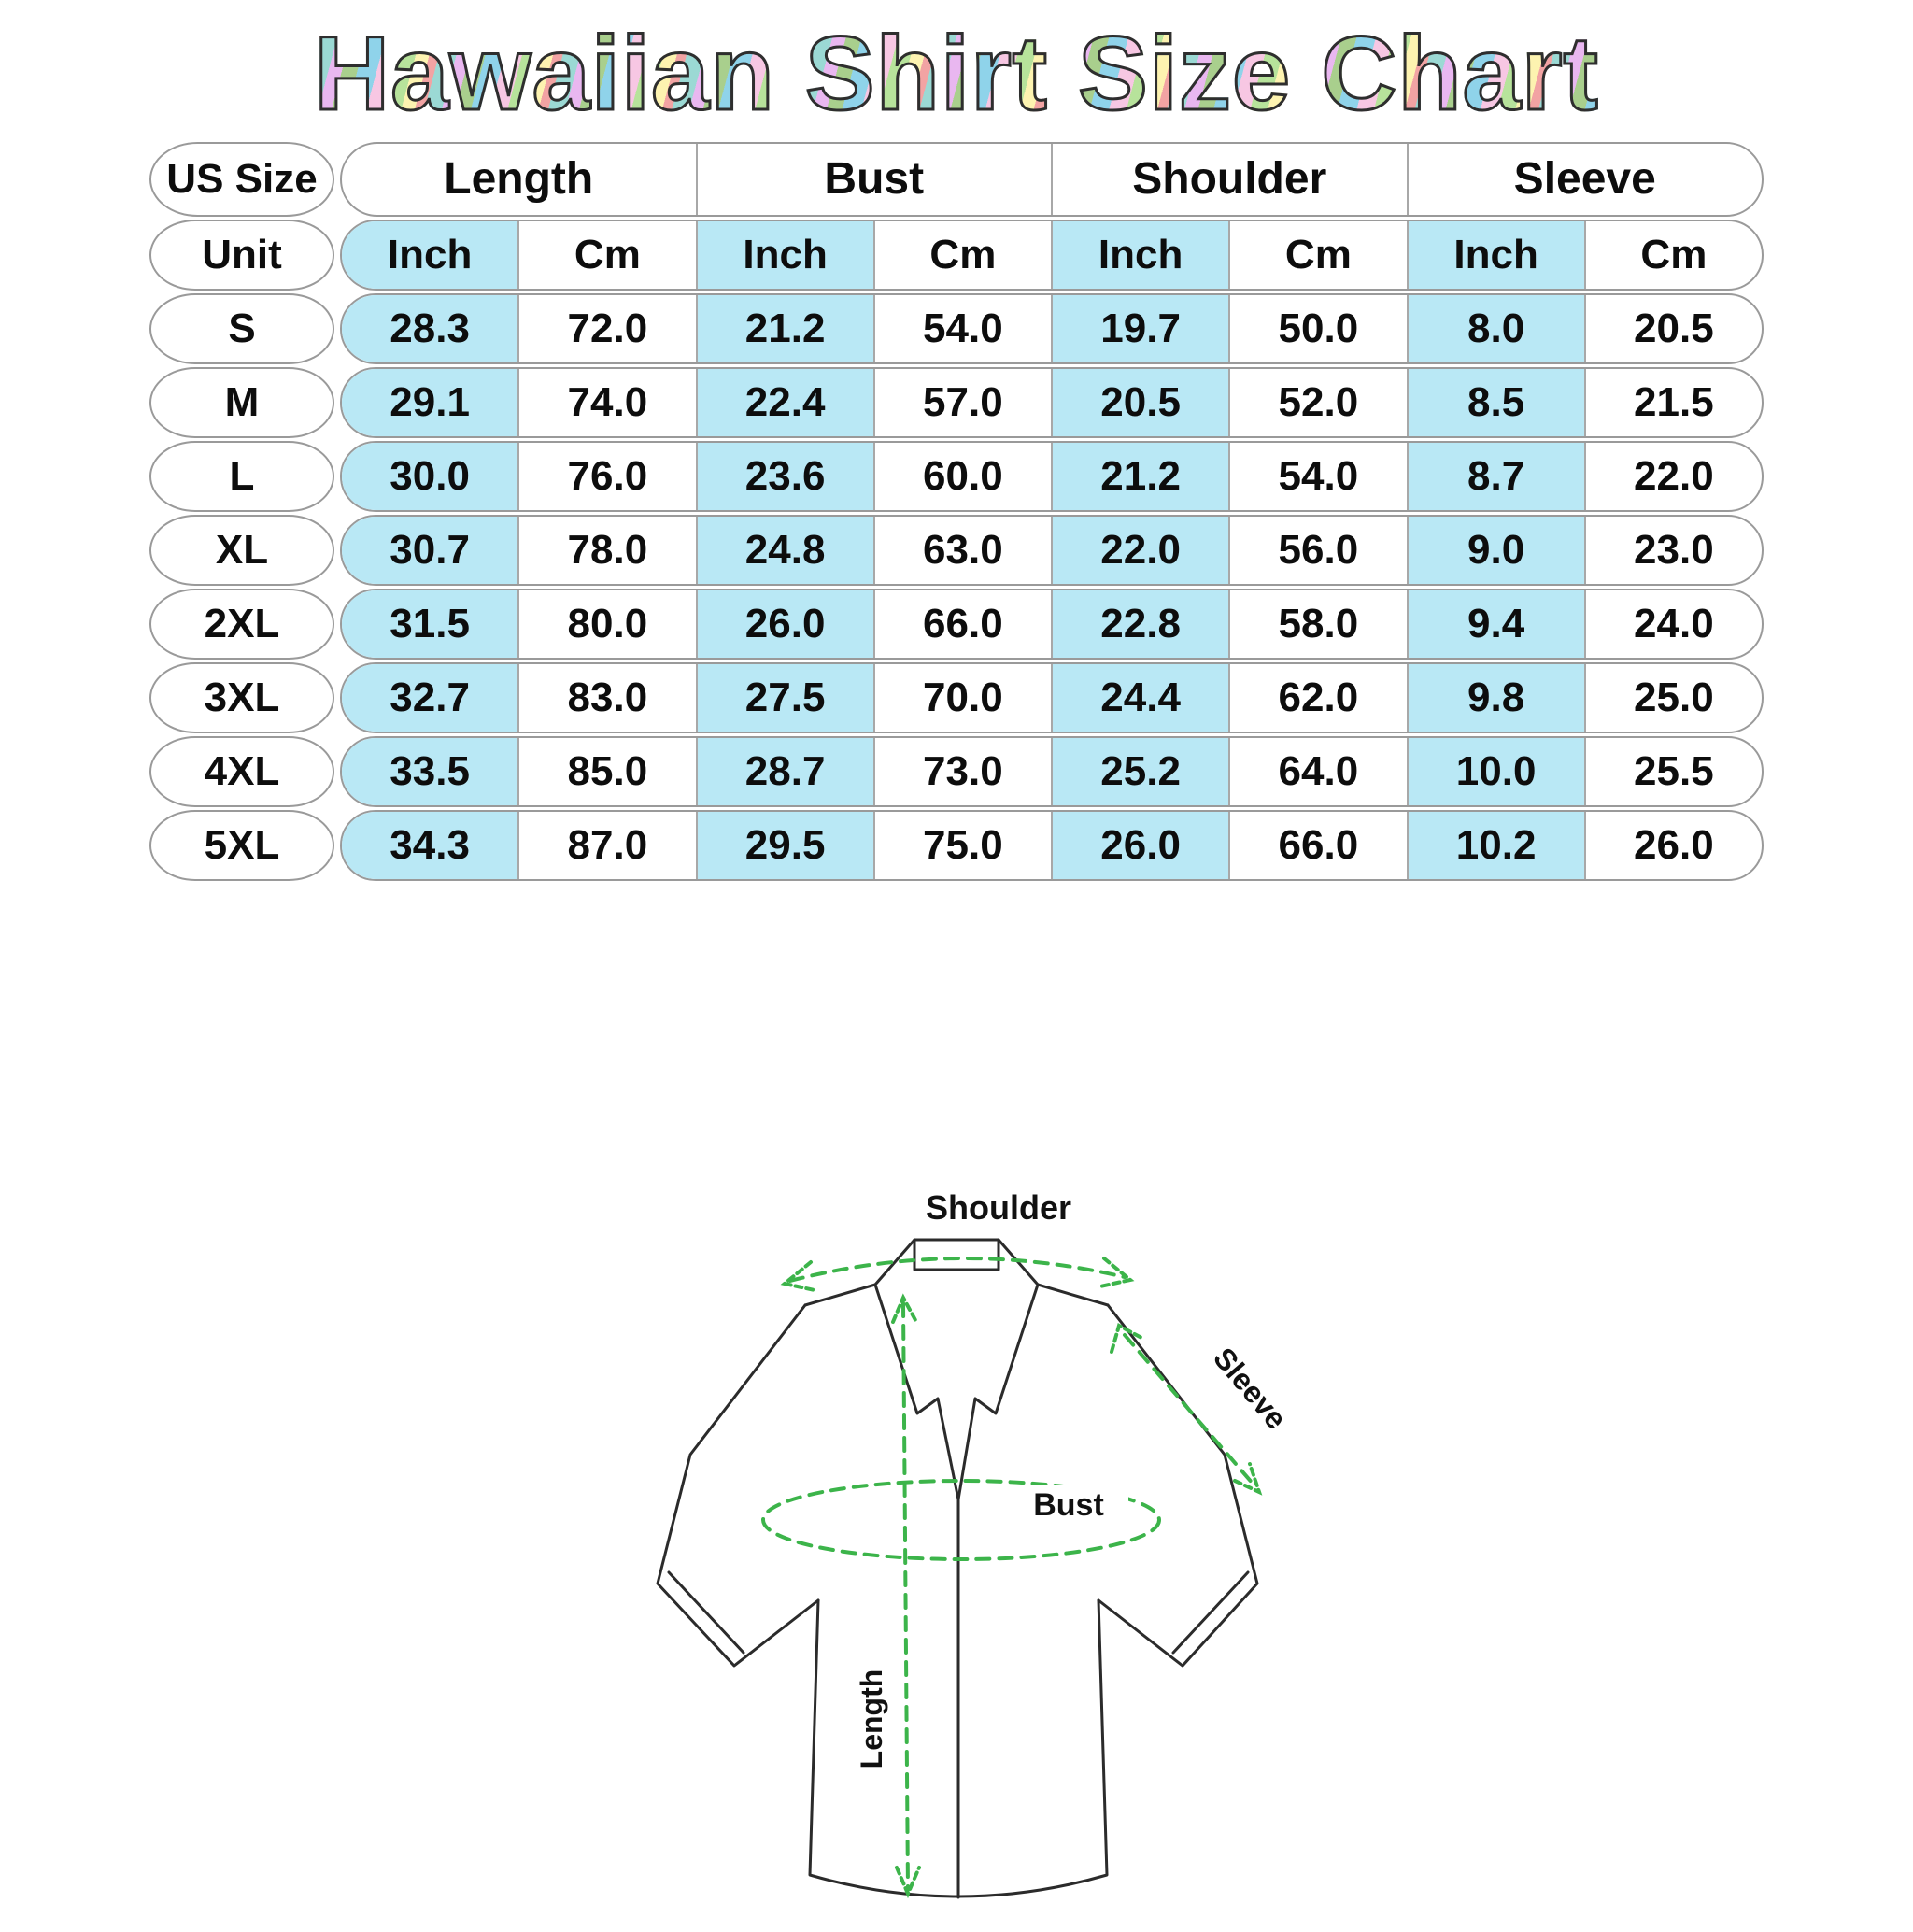 The height and width of the screenshot is (1932, 1913). I want to click on value-cell: 56.0, so click(1317, 550).